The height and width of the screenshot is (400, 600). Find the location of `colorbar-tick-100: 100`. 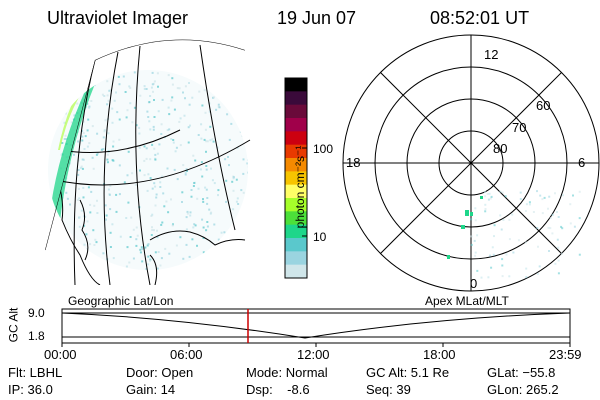

colorbar-tick-100: 100 is located at coordinates (323, 149).